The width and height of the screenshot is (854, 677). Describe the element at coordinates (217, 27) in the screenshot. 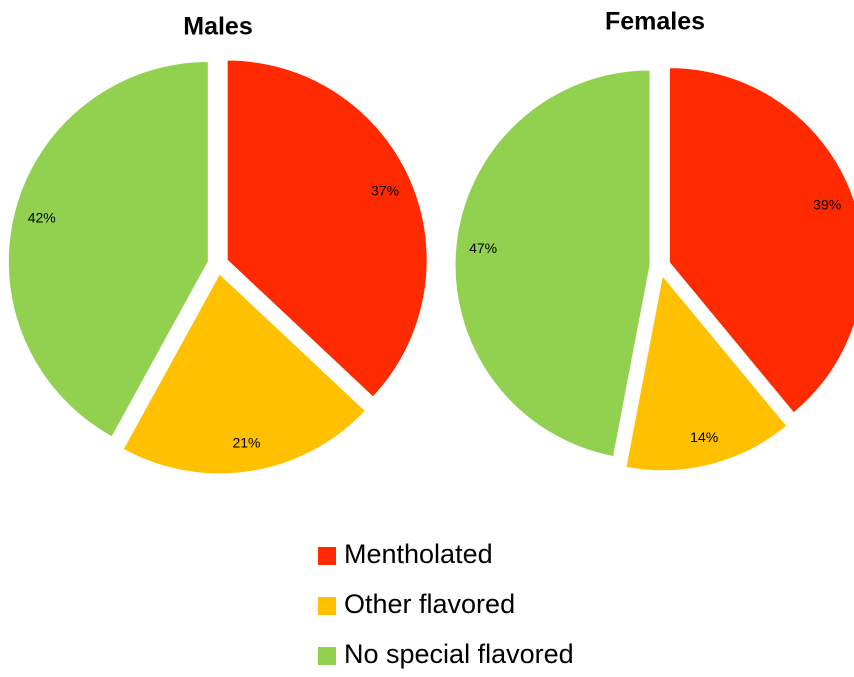

I see `chart-title: Males` at that location.